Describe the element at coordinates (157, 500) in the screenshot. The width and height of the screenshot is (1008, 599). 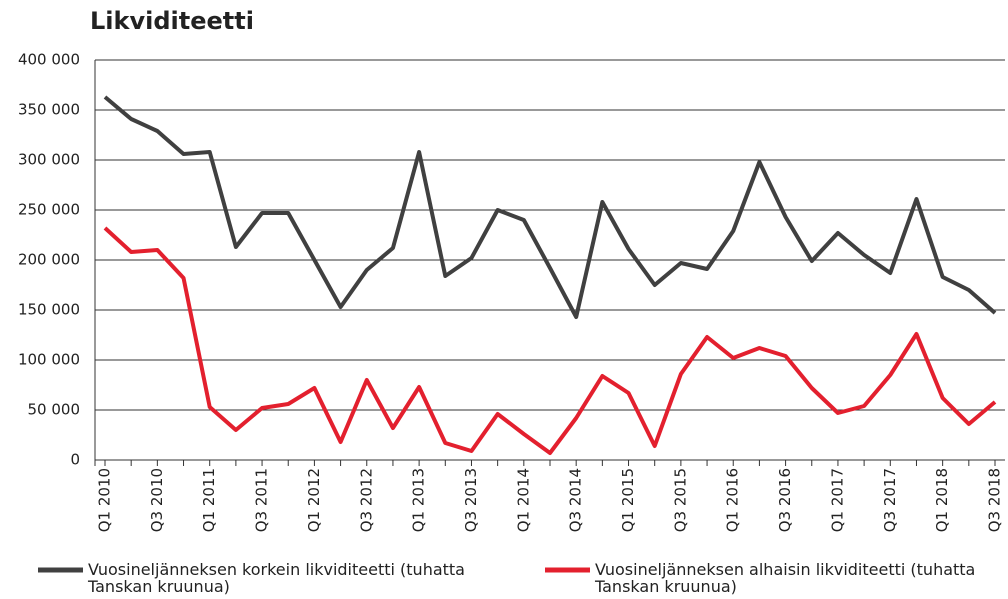
I see `x-tick-label: Q3 2010` at that location.